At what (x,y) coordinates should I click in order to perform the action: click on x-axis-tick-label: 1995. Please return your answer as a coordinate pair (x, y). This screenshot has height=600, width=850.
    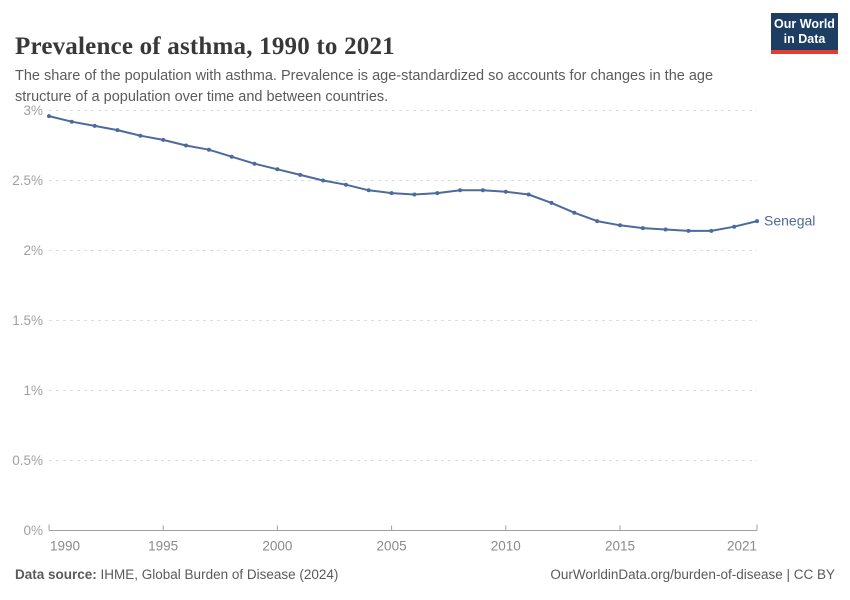
    Looking at the image, I should click on (163, 546).